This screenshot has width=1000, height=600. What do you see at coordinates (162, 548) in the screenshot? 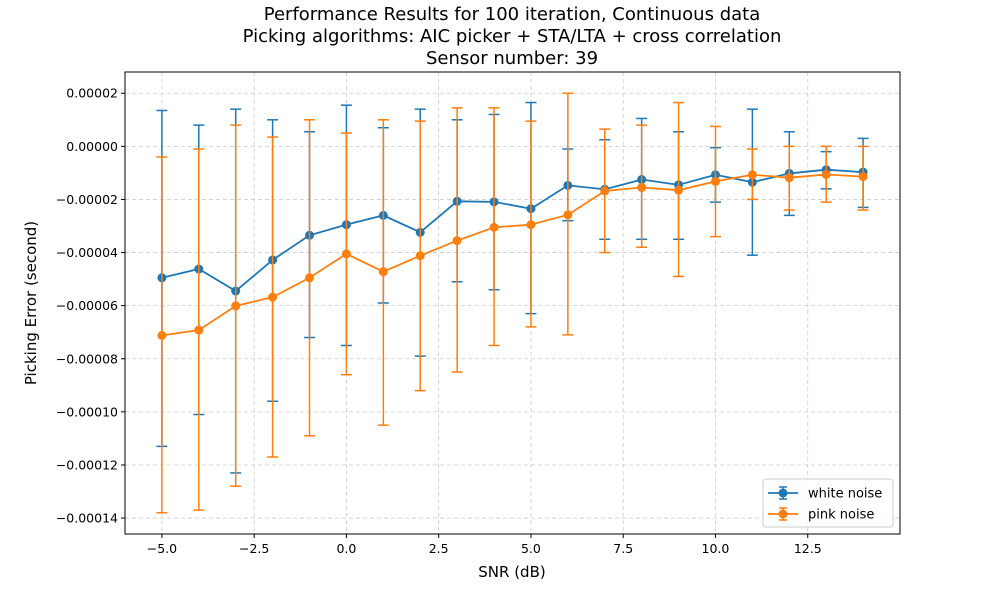
I see `x-tick-label: −5.0` at bounding box center [162, 548].